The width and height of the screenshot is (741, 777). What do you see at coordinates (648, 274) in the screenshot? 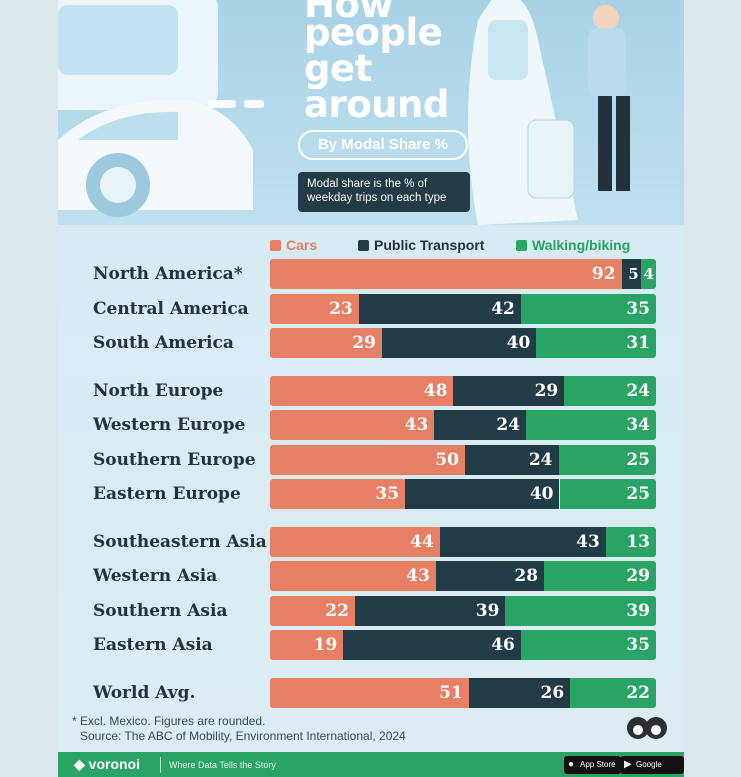
I see `bar-segment-walking-biking: 4` at bounding box center [648, 274].